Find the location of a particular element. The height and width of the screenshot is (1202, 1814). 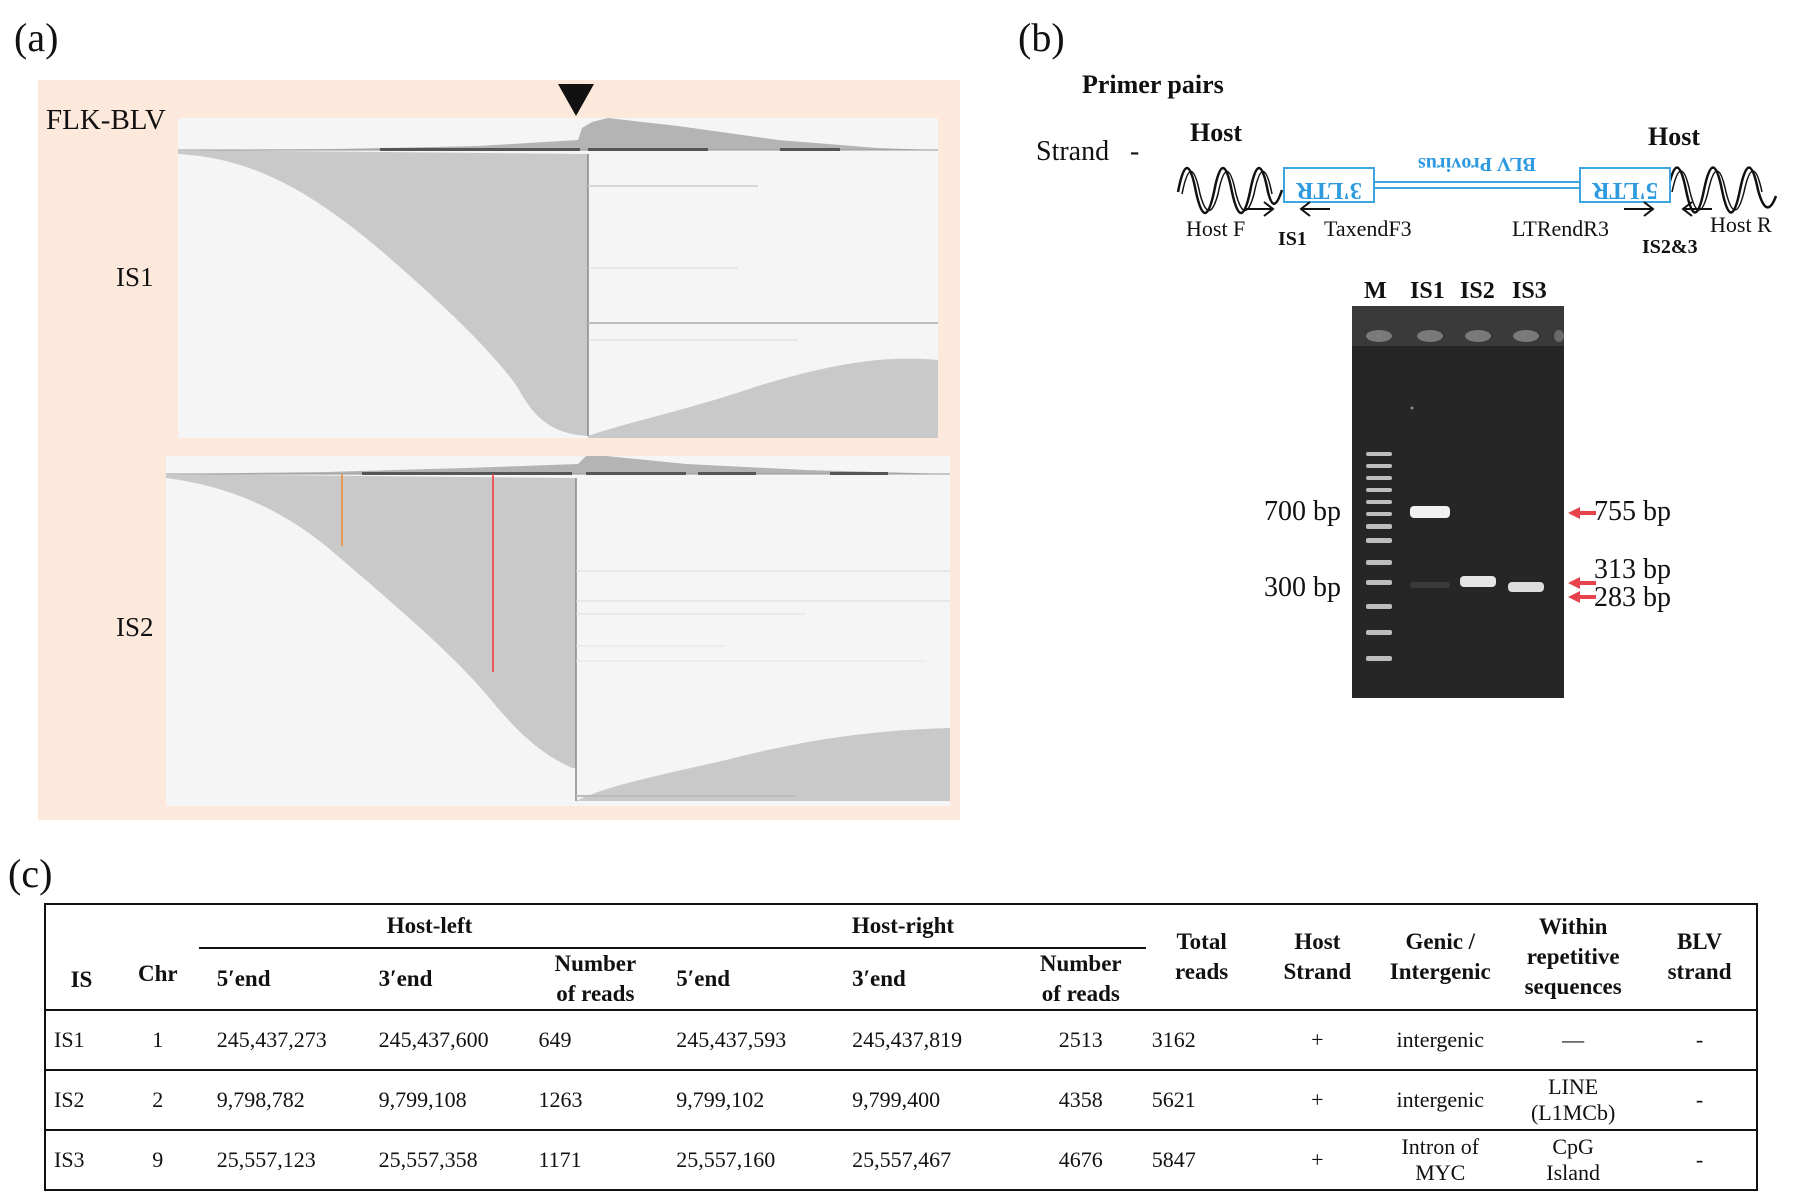

ltrend-arrow-icon is located at coordinates (1640, 209).